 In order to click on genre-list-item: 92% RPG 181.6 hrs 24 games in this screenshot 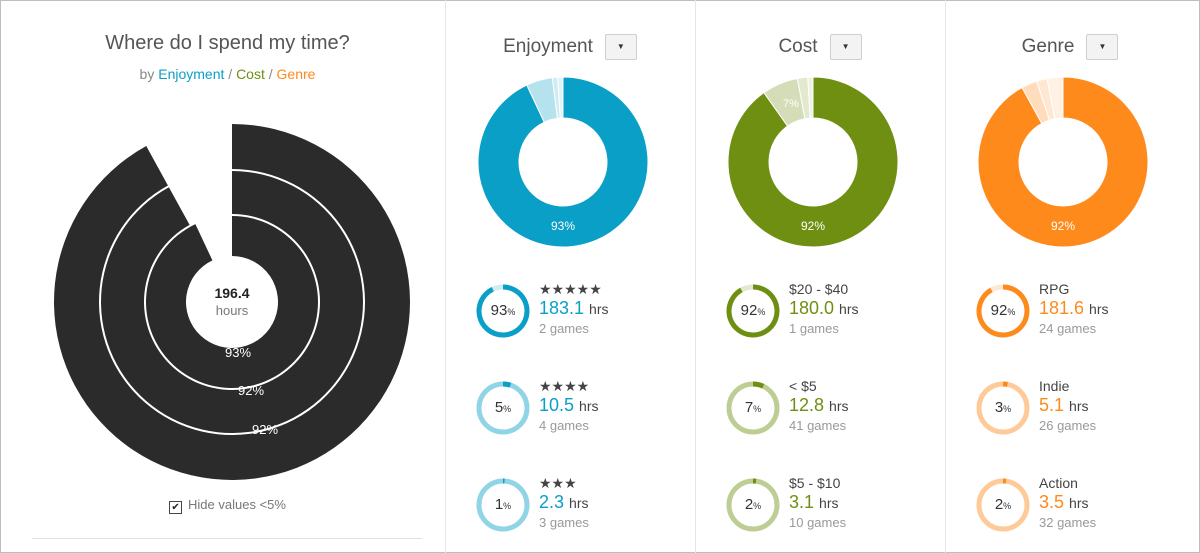, I will do `click(1085, 317)`.